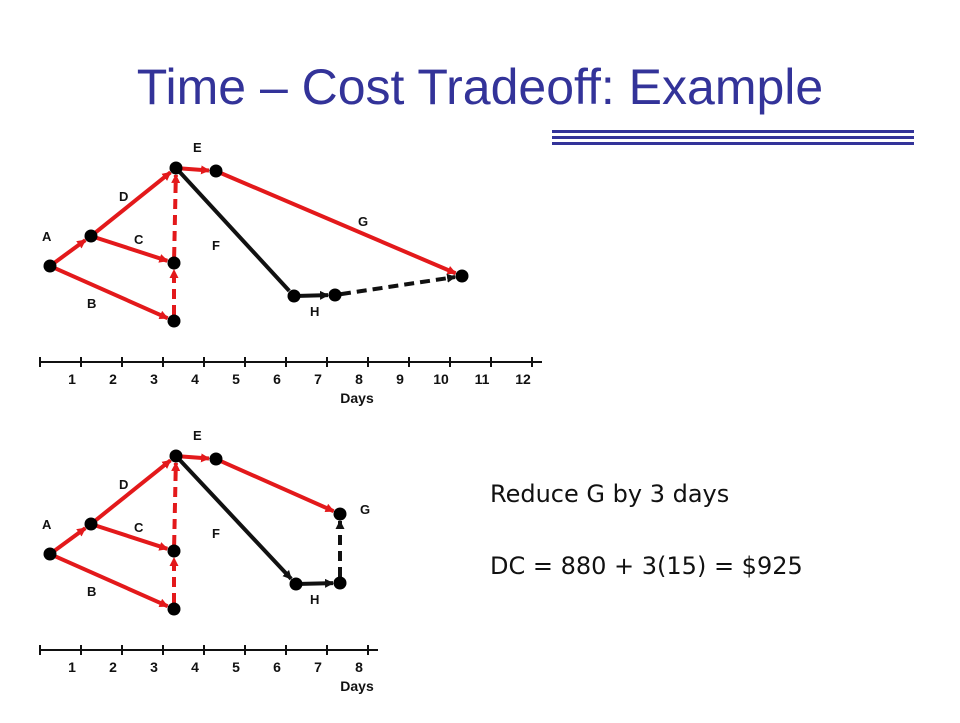  What do you see at coordinates (400, 379) in the screenshot?
I see `day-tick-label: 9` at bounding box center [400, 379].